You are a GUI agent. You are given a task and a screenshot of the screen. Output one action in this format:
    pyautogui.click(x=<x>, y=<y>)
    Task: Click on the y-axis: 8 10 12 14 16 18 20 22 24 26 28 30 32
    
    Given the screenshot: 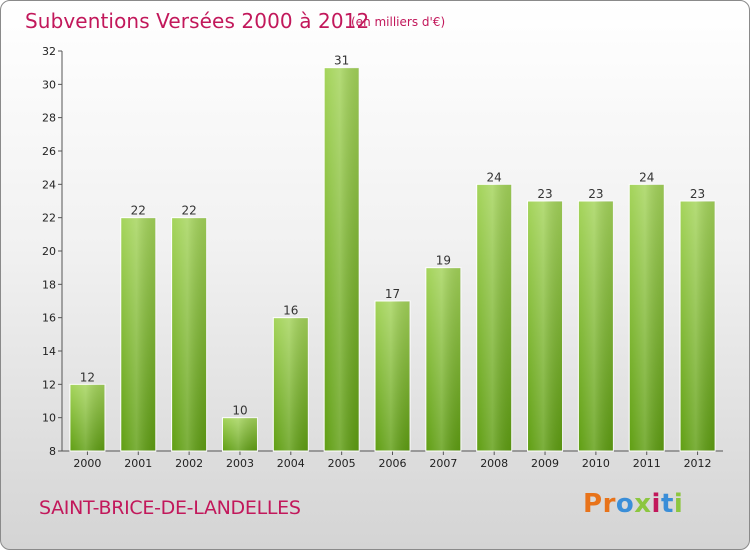 What is the action you would take?
    pyautogui.click(x=52, y=251)
    